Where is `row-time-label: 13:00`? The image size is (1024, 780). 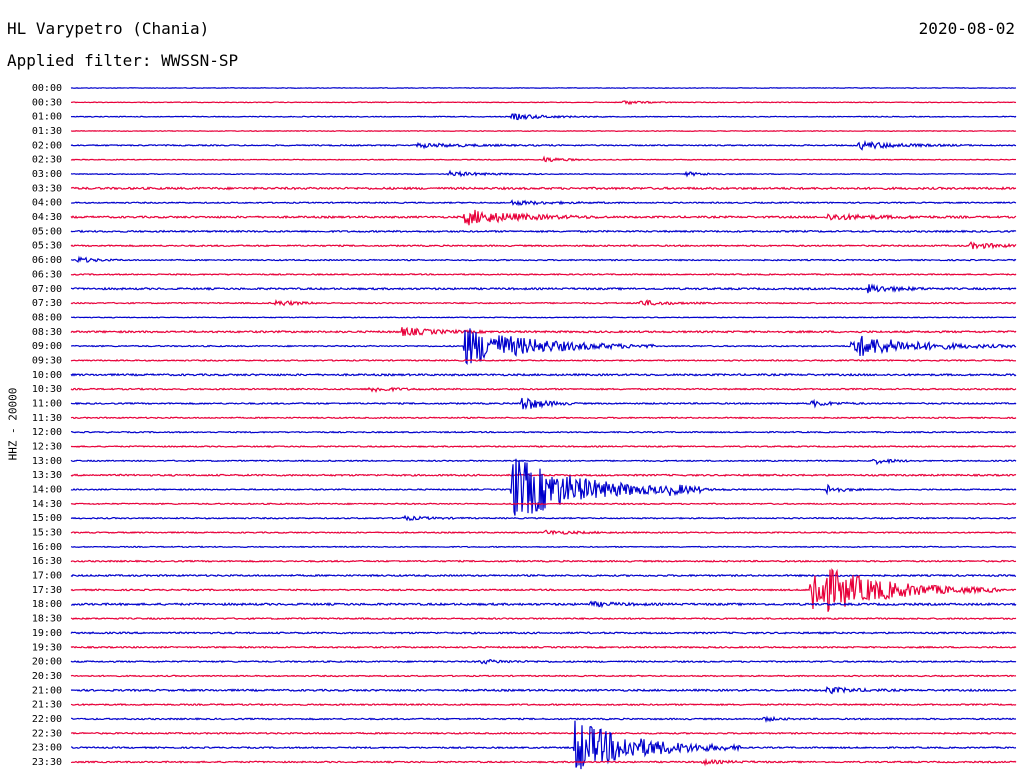 row-time-label: 13:00 is located at coordinates (47, 461).